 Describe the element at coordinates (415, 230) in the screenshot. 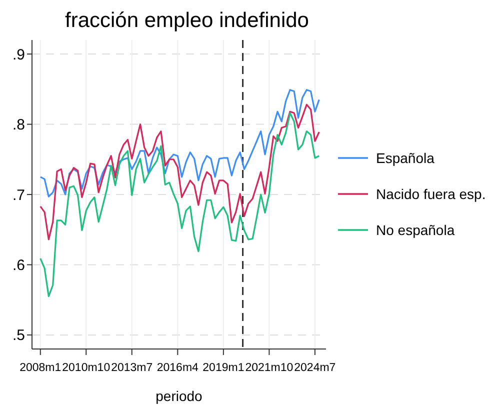

I see `legend-label: No española` at that location.